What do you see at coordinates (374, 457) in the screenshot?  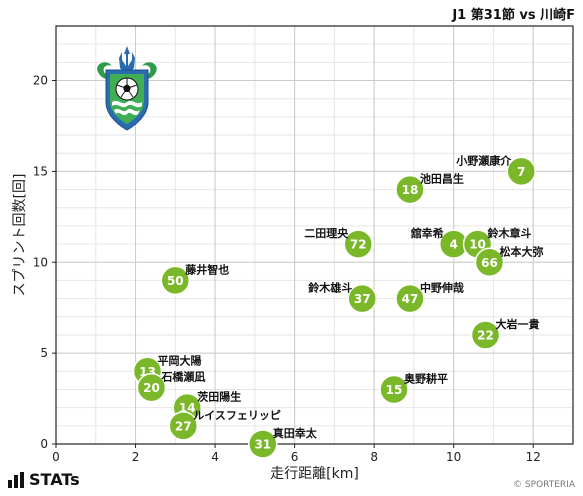 I see `x-tick-label: 8` at bounding box center [374, 457].